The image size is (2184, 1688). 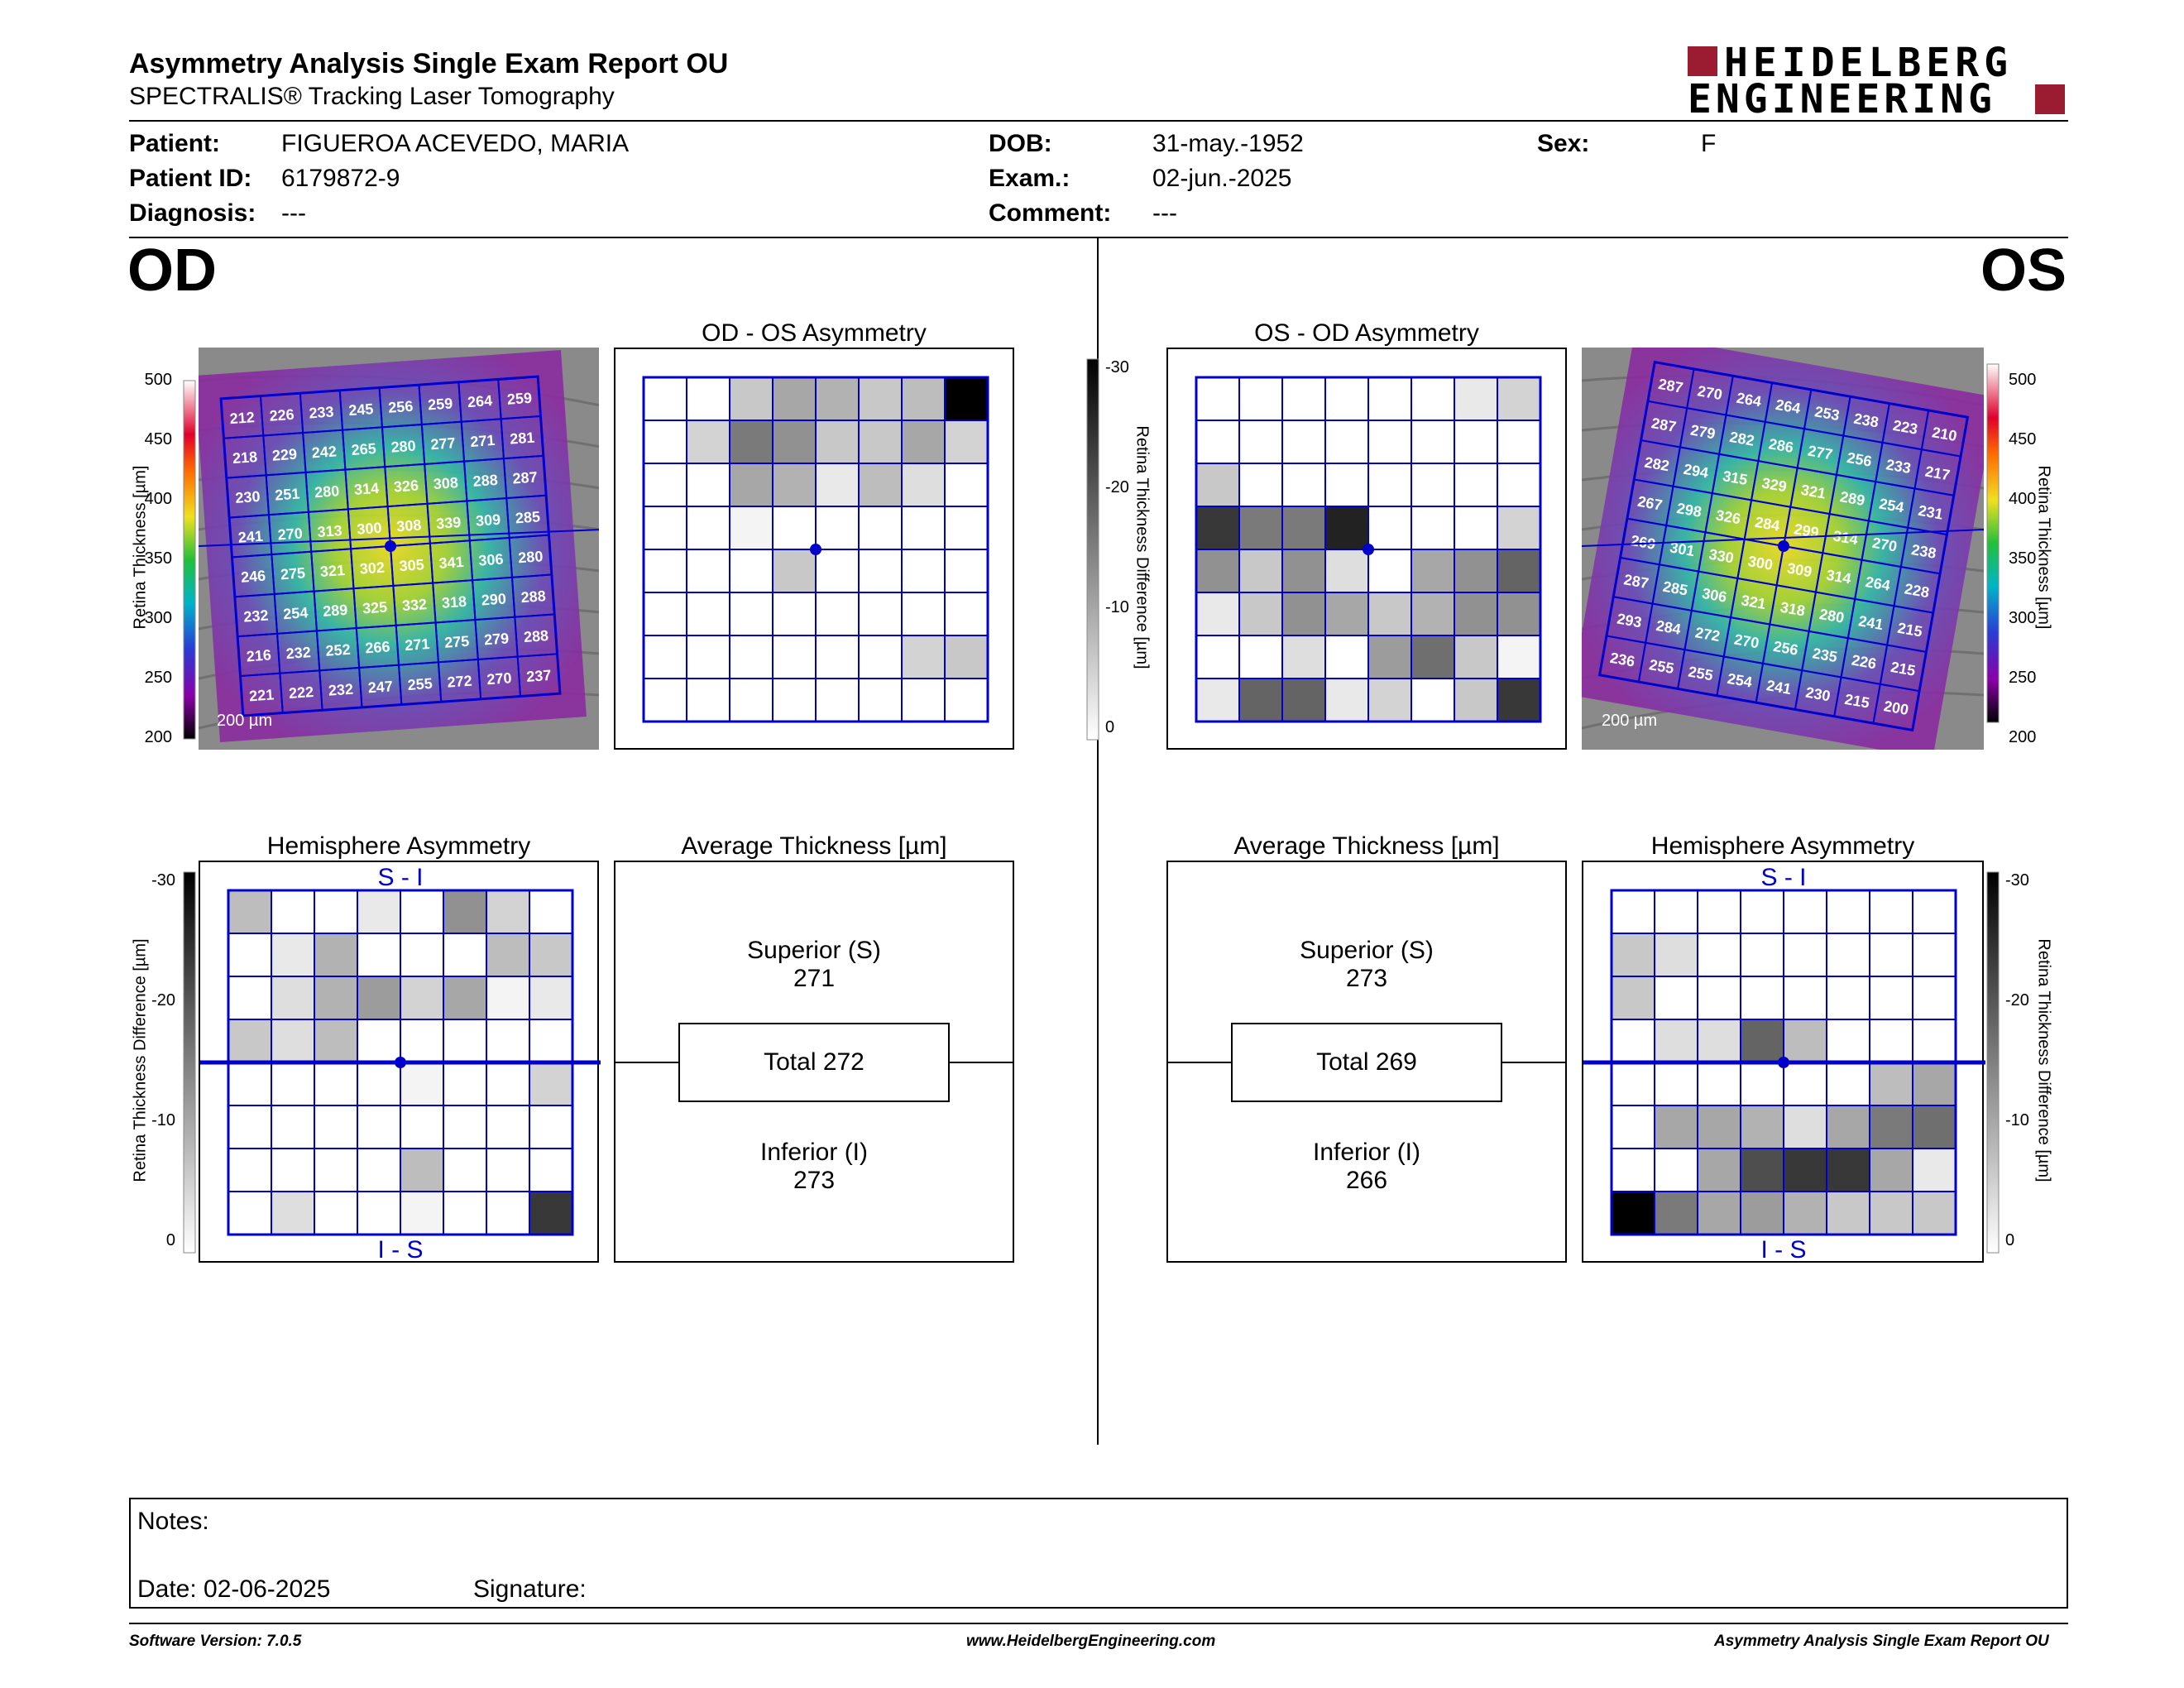 I want to click on od-fundus-grid-thickness-value: 288, so click(x=485, y=481).